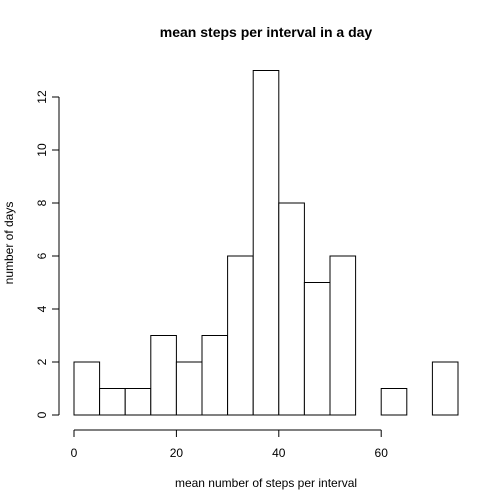 The width and height of the screenshot is (504, 504). Describe the element at coordinates (279, 453) in the screenshot. I see `x-tick-label: 40` at that location.